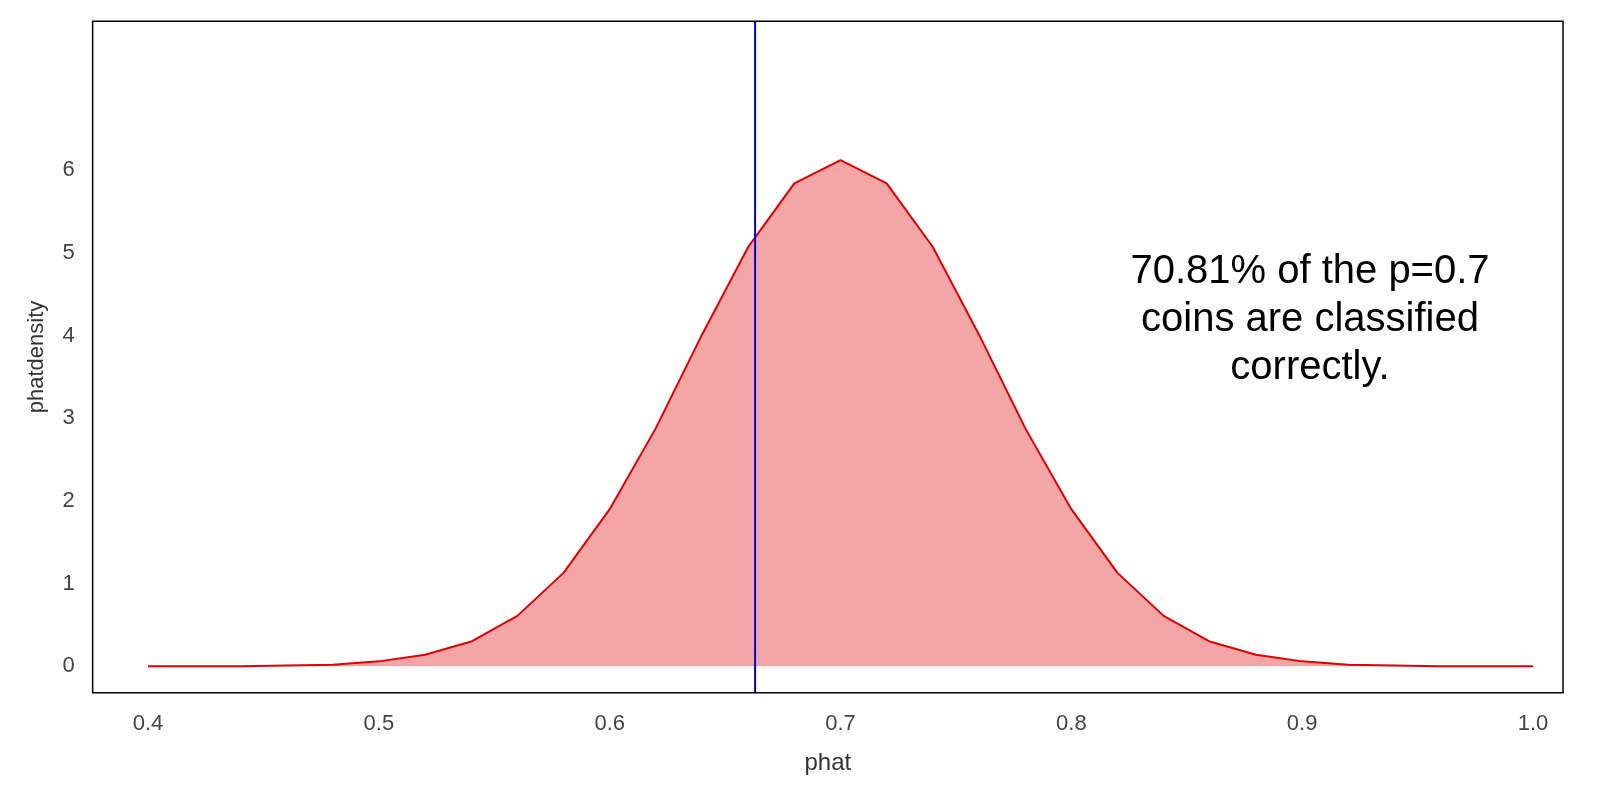 This screenshot has width=1613, height=792. Describe the element at coordinates (68, 334) in the screenshot. I see `y-tick-label: 4` at that location.